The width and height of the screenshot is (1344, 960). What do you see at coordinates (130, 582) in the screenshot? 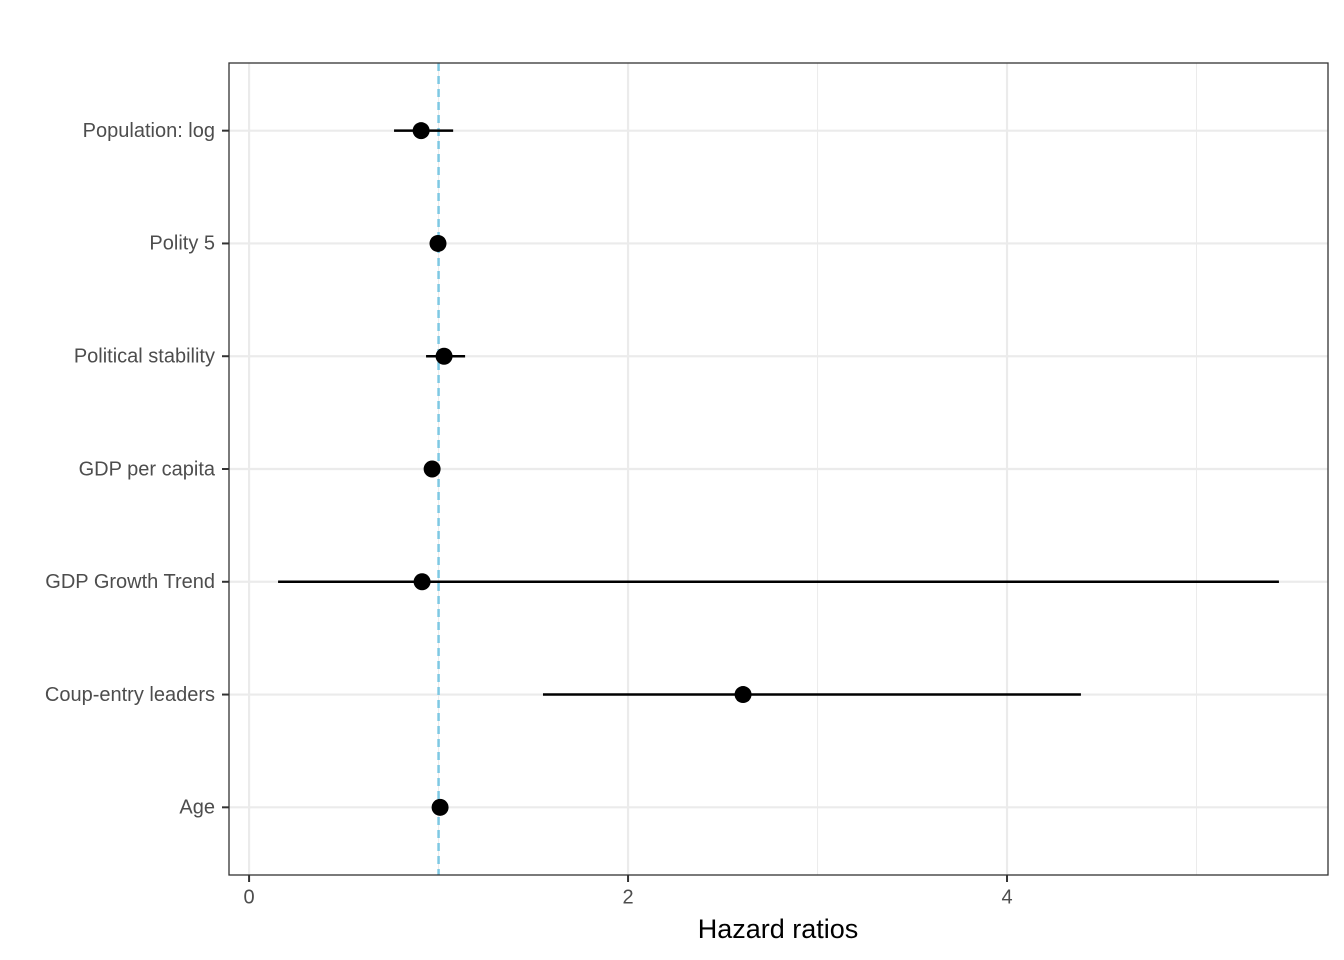
I see `y-tick-label: GDP Growth Trend` at bounding box center [130, 582].